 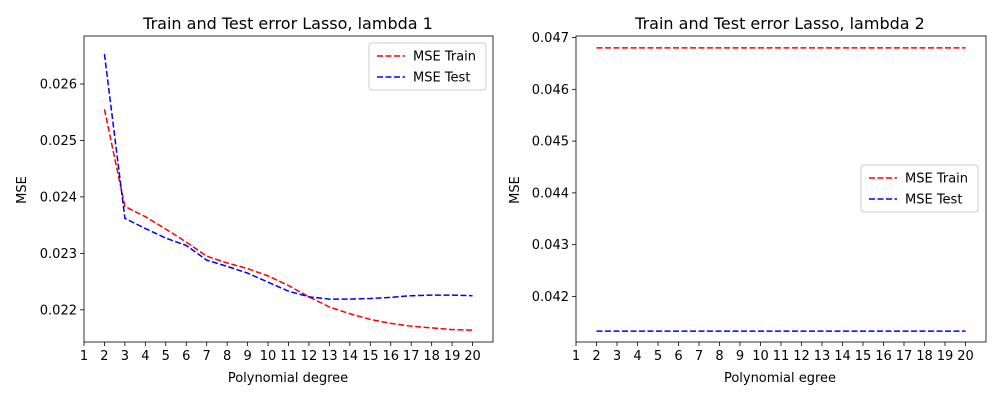 I want to click on y-tick-label: 0.045, so click(x=550, y=142).